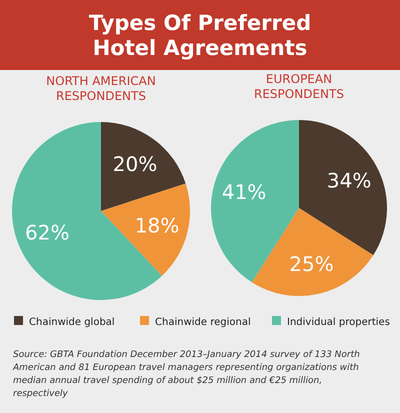 The image size is (400, 413). I want to click on data-label: 18%, so click(157, 225).